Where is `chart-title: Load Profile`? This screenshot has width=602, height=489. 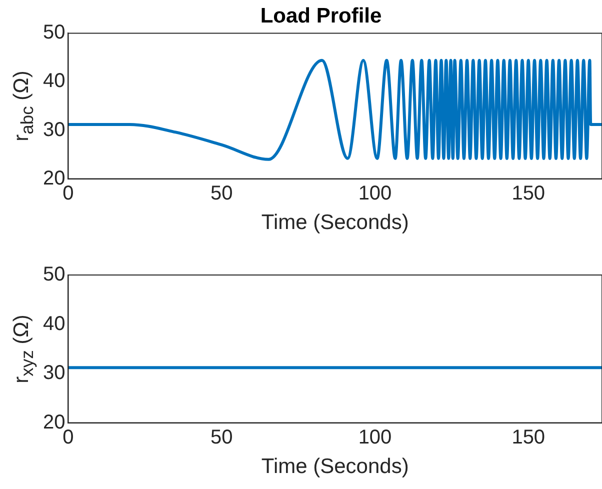
chart-title: Load Profile is located at coordinates (321, 16).